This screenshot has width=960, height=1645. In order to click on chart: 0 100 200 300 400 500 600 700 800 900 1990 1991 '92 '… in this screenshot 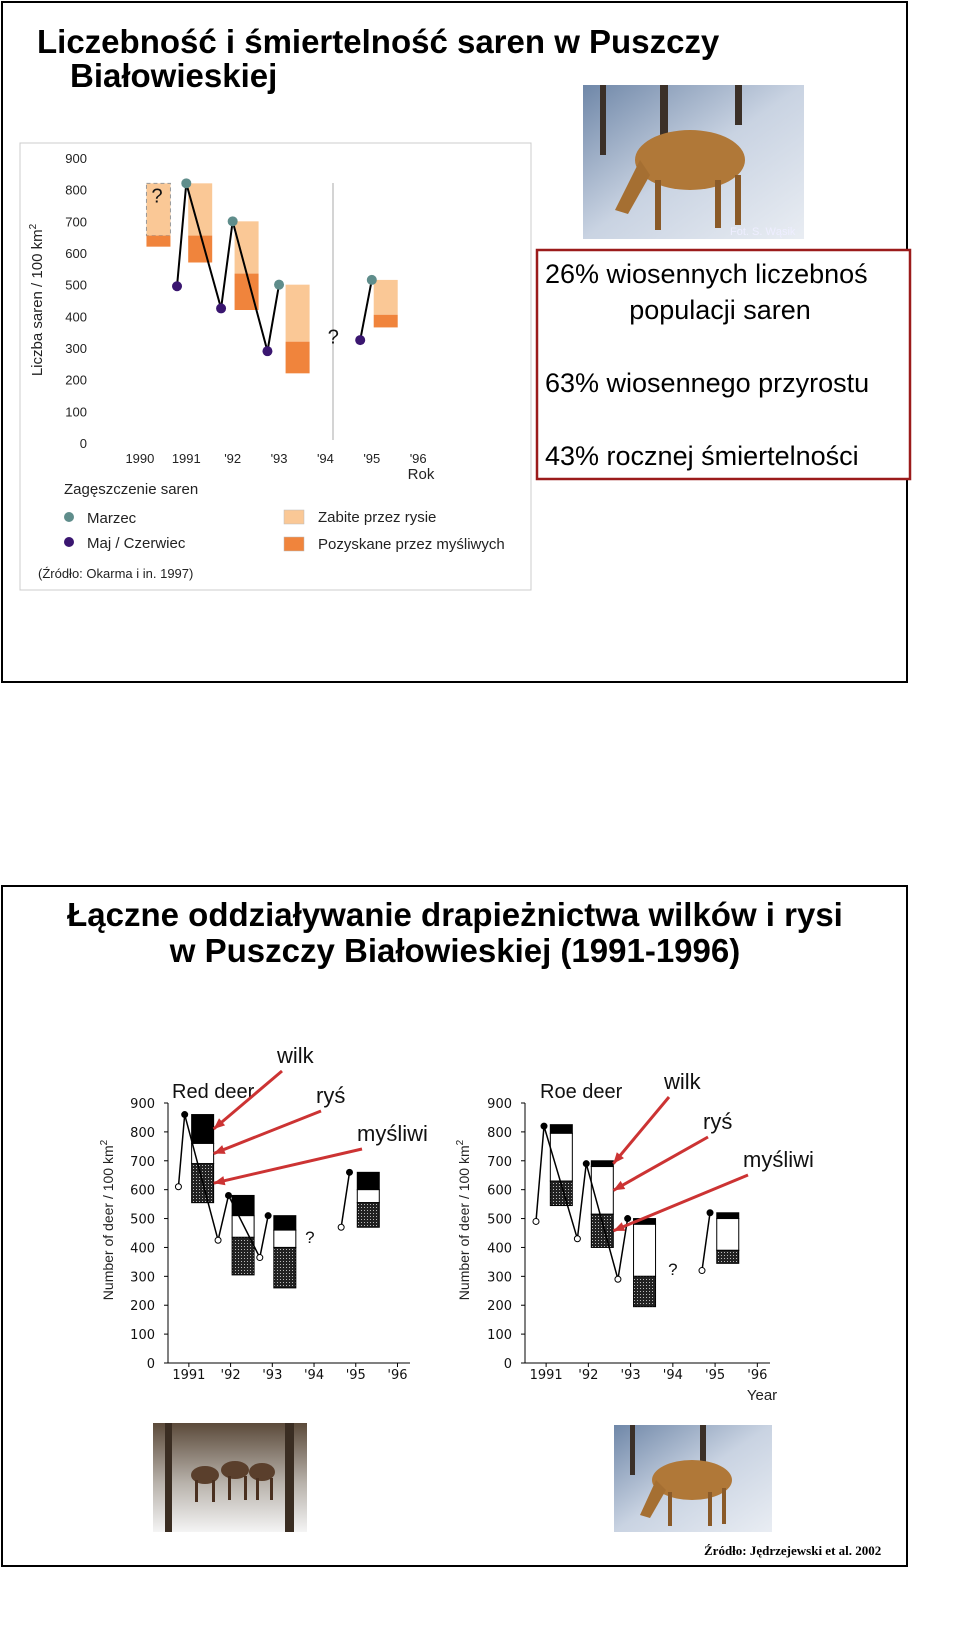, I will do `click(266, 352)`.